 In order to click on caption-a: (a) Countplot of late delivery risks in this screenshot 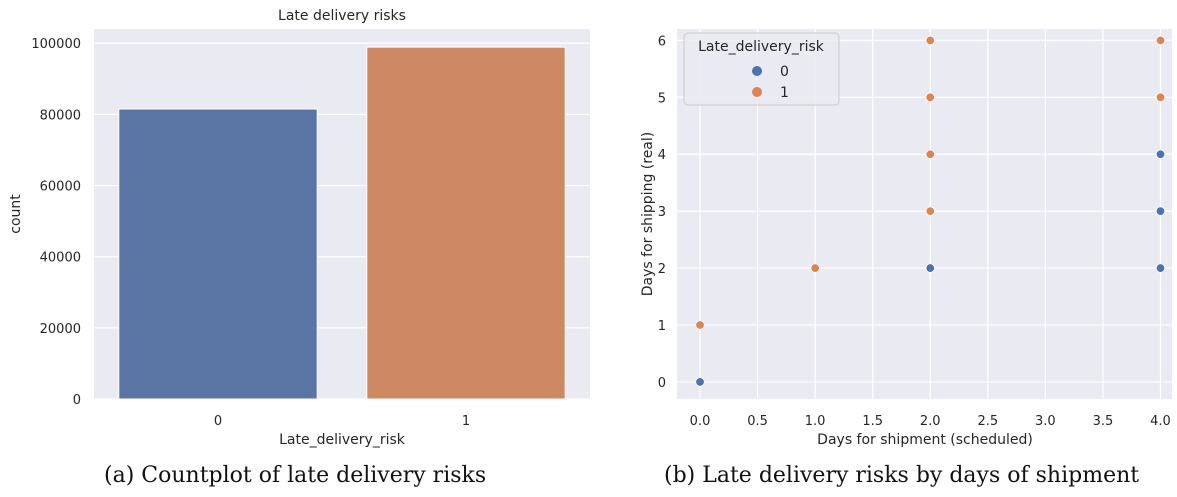, I will do `click(295, 475)`.